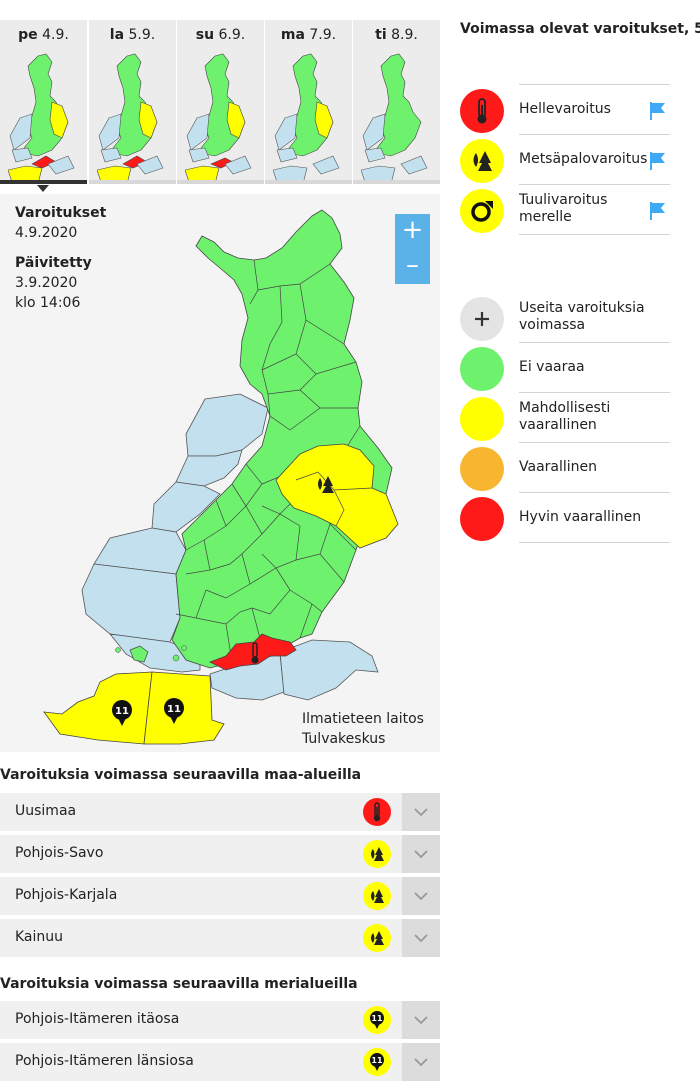  What do you see at coordinates (98, 708) in the screenshot?
I see `sea-area-northern-baltic-west` at bounding box center [98, 708].